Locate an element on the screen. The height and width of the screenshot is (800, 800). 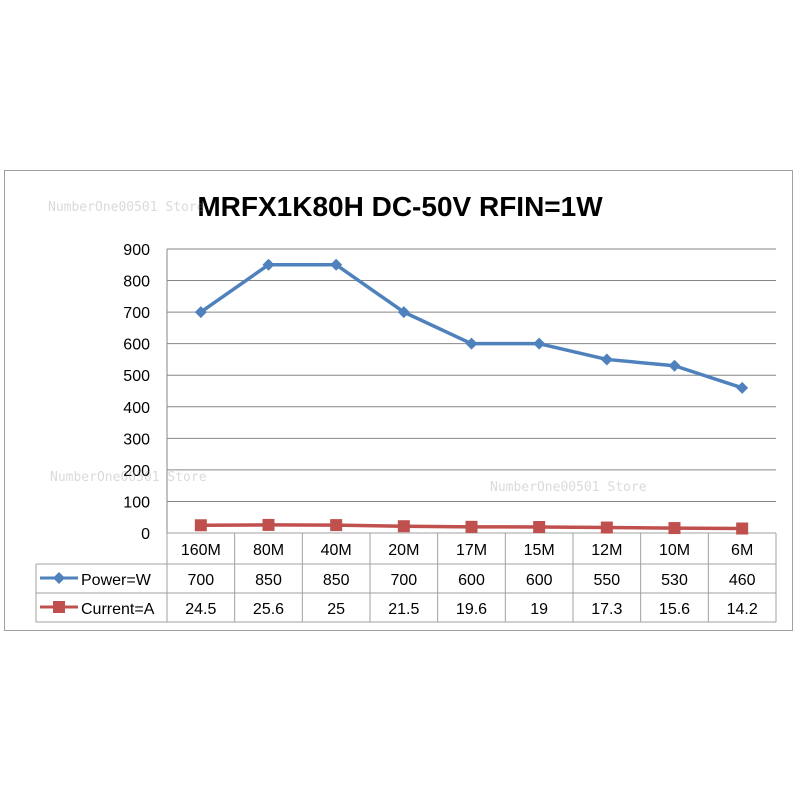
y-tick-label: 600 is located at coordinates (136, 345).